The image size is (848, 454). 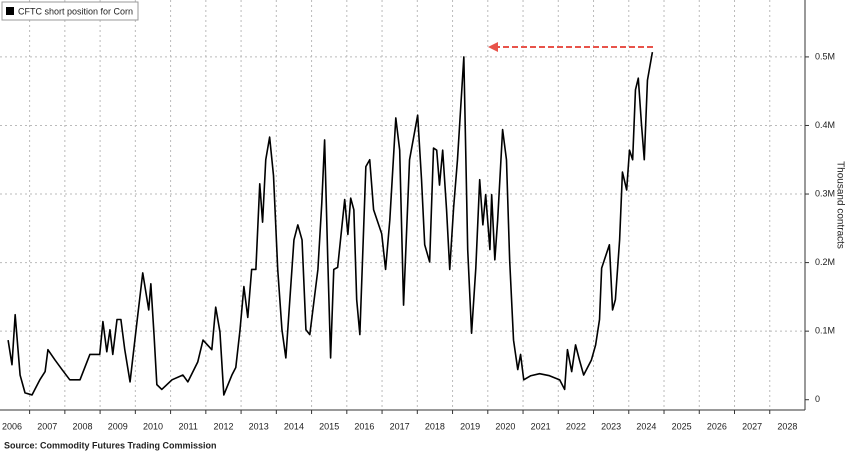 What do you see at coordinates (82, 426) in the screenshot?
I see `x-tick-label: 2008` at bounding box center [82, 426].